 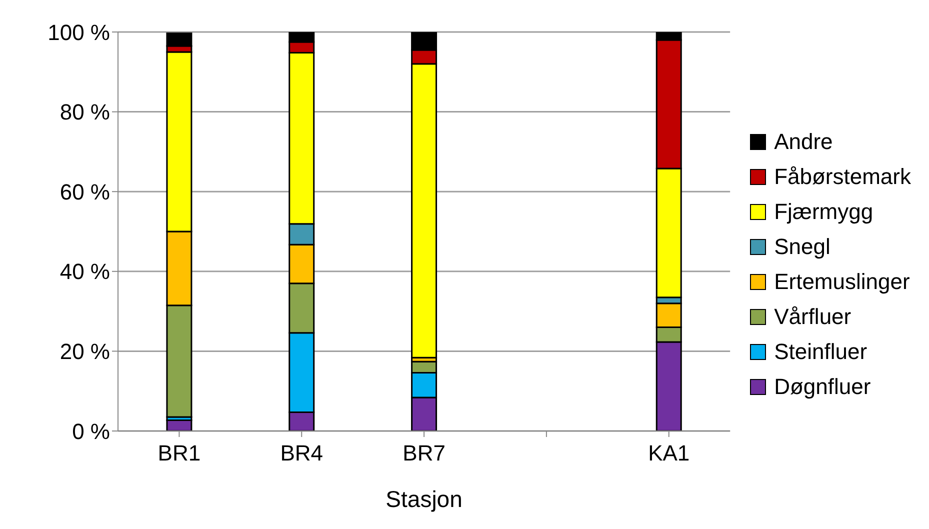 What do you see at coordinates (302, 453) in the screenshot?
I see `x-tick-label: BR4` at bounding box center [302, 453].